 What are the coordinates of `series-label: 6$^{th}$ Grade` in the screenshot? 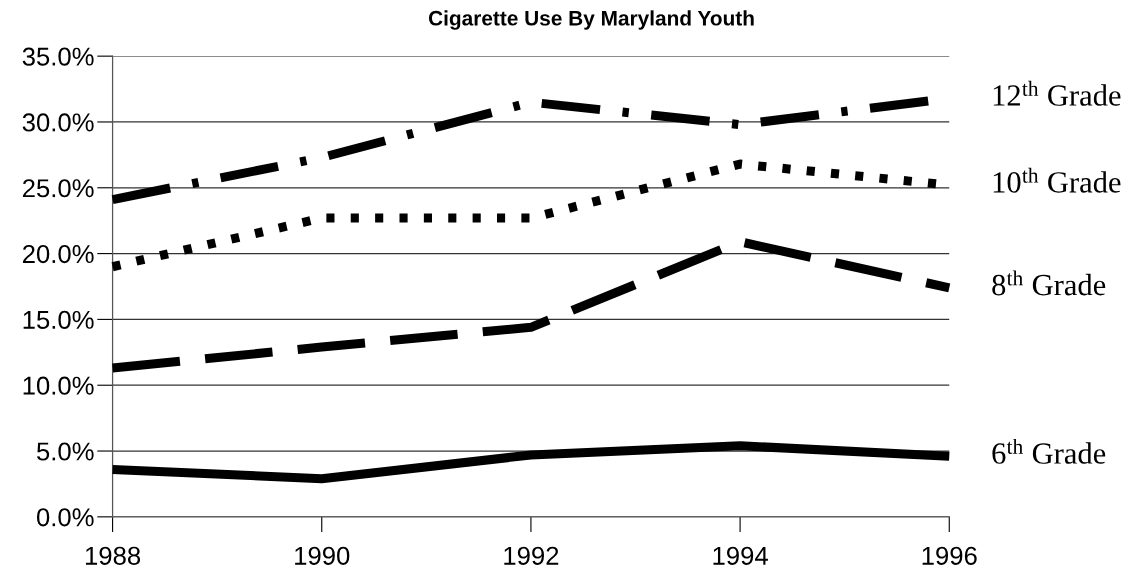 It's located at (1049, 451).